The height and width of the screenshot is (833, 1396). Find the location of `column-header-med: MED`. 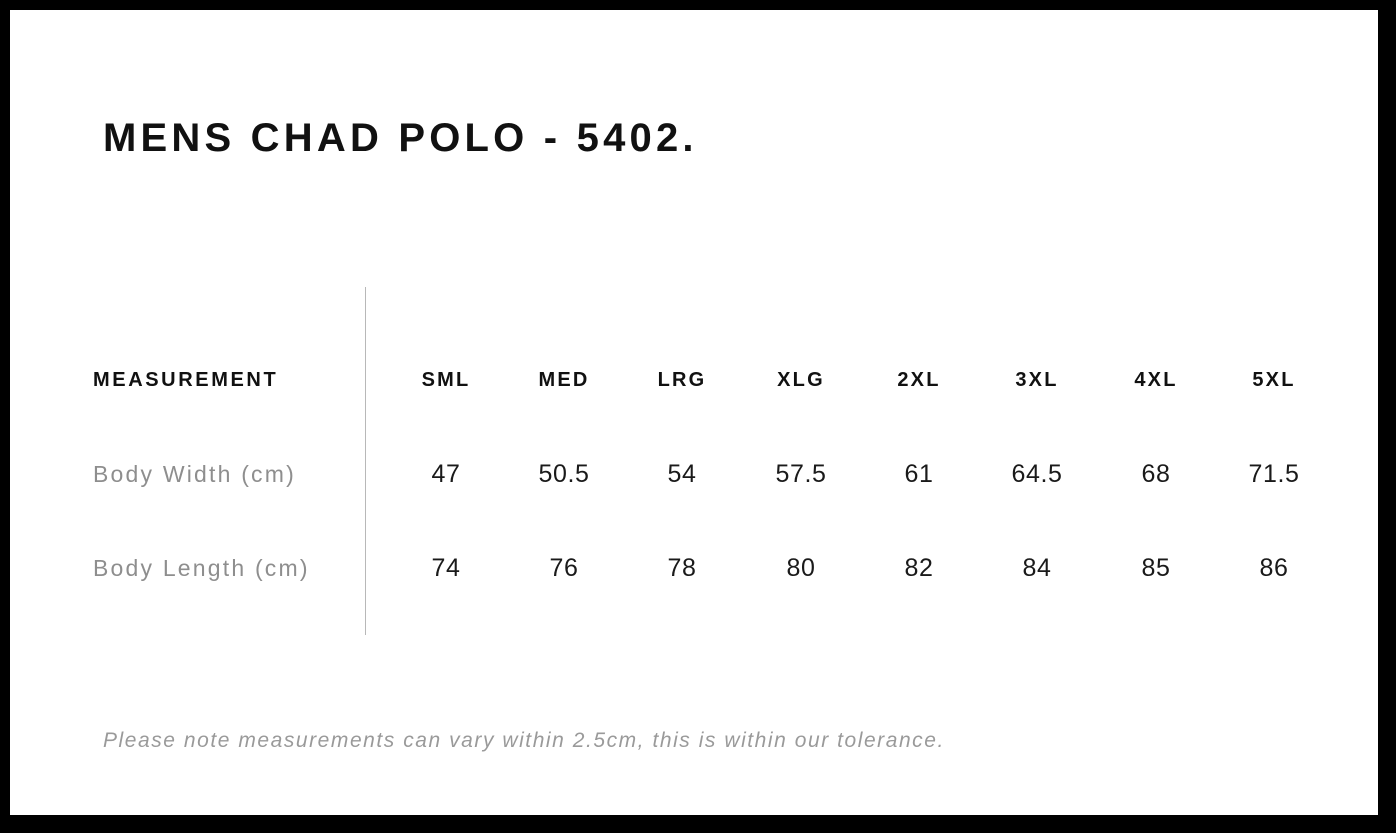

column-header-med: MED is located at coordinates (564, 380).